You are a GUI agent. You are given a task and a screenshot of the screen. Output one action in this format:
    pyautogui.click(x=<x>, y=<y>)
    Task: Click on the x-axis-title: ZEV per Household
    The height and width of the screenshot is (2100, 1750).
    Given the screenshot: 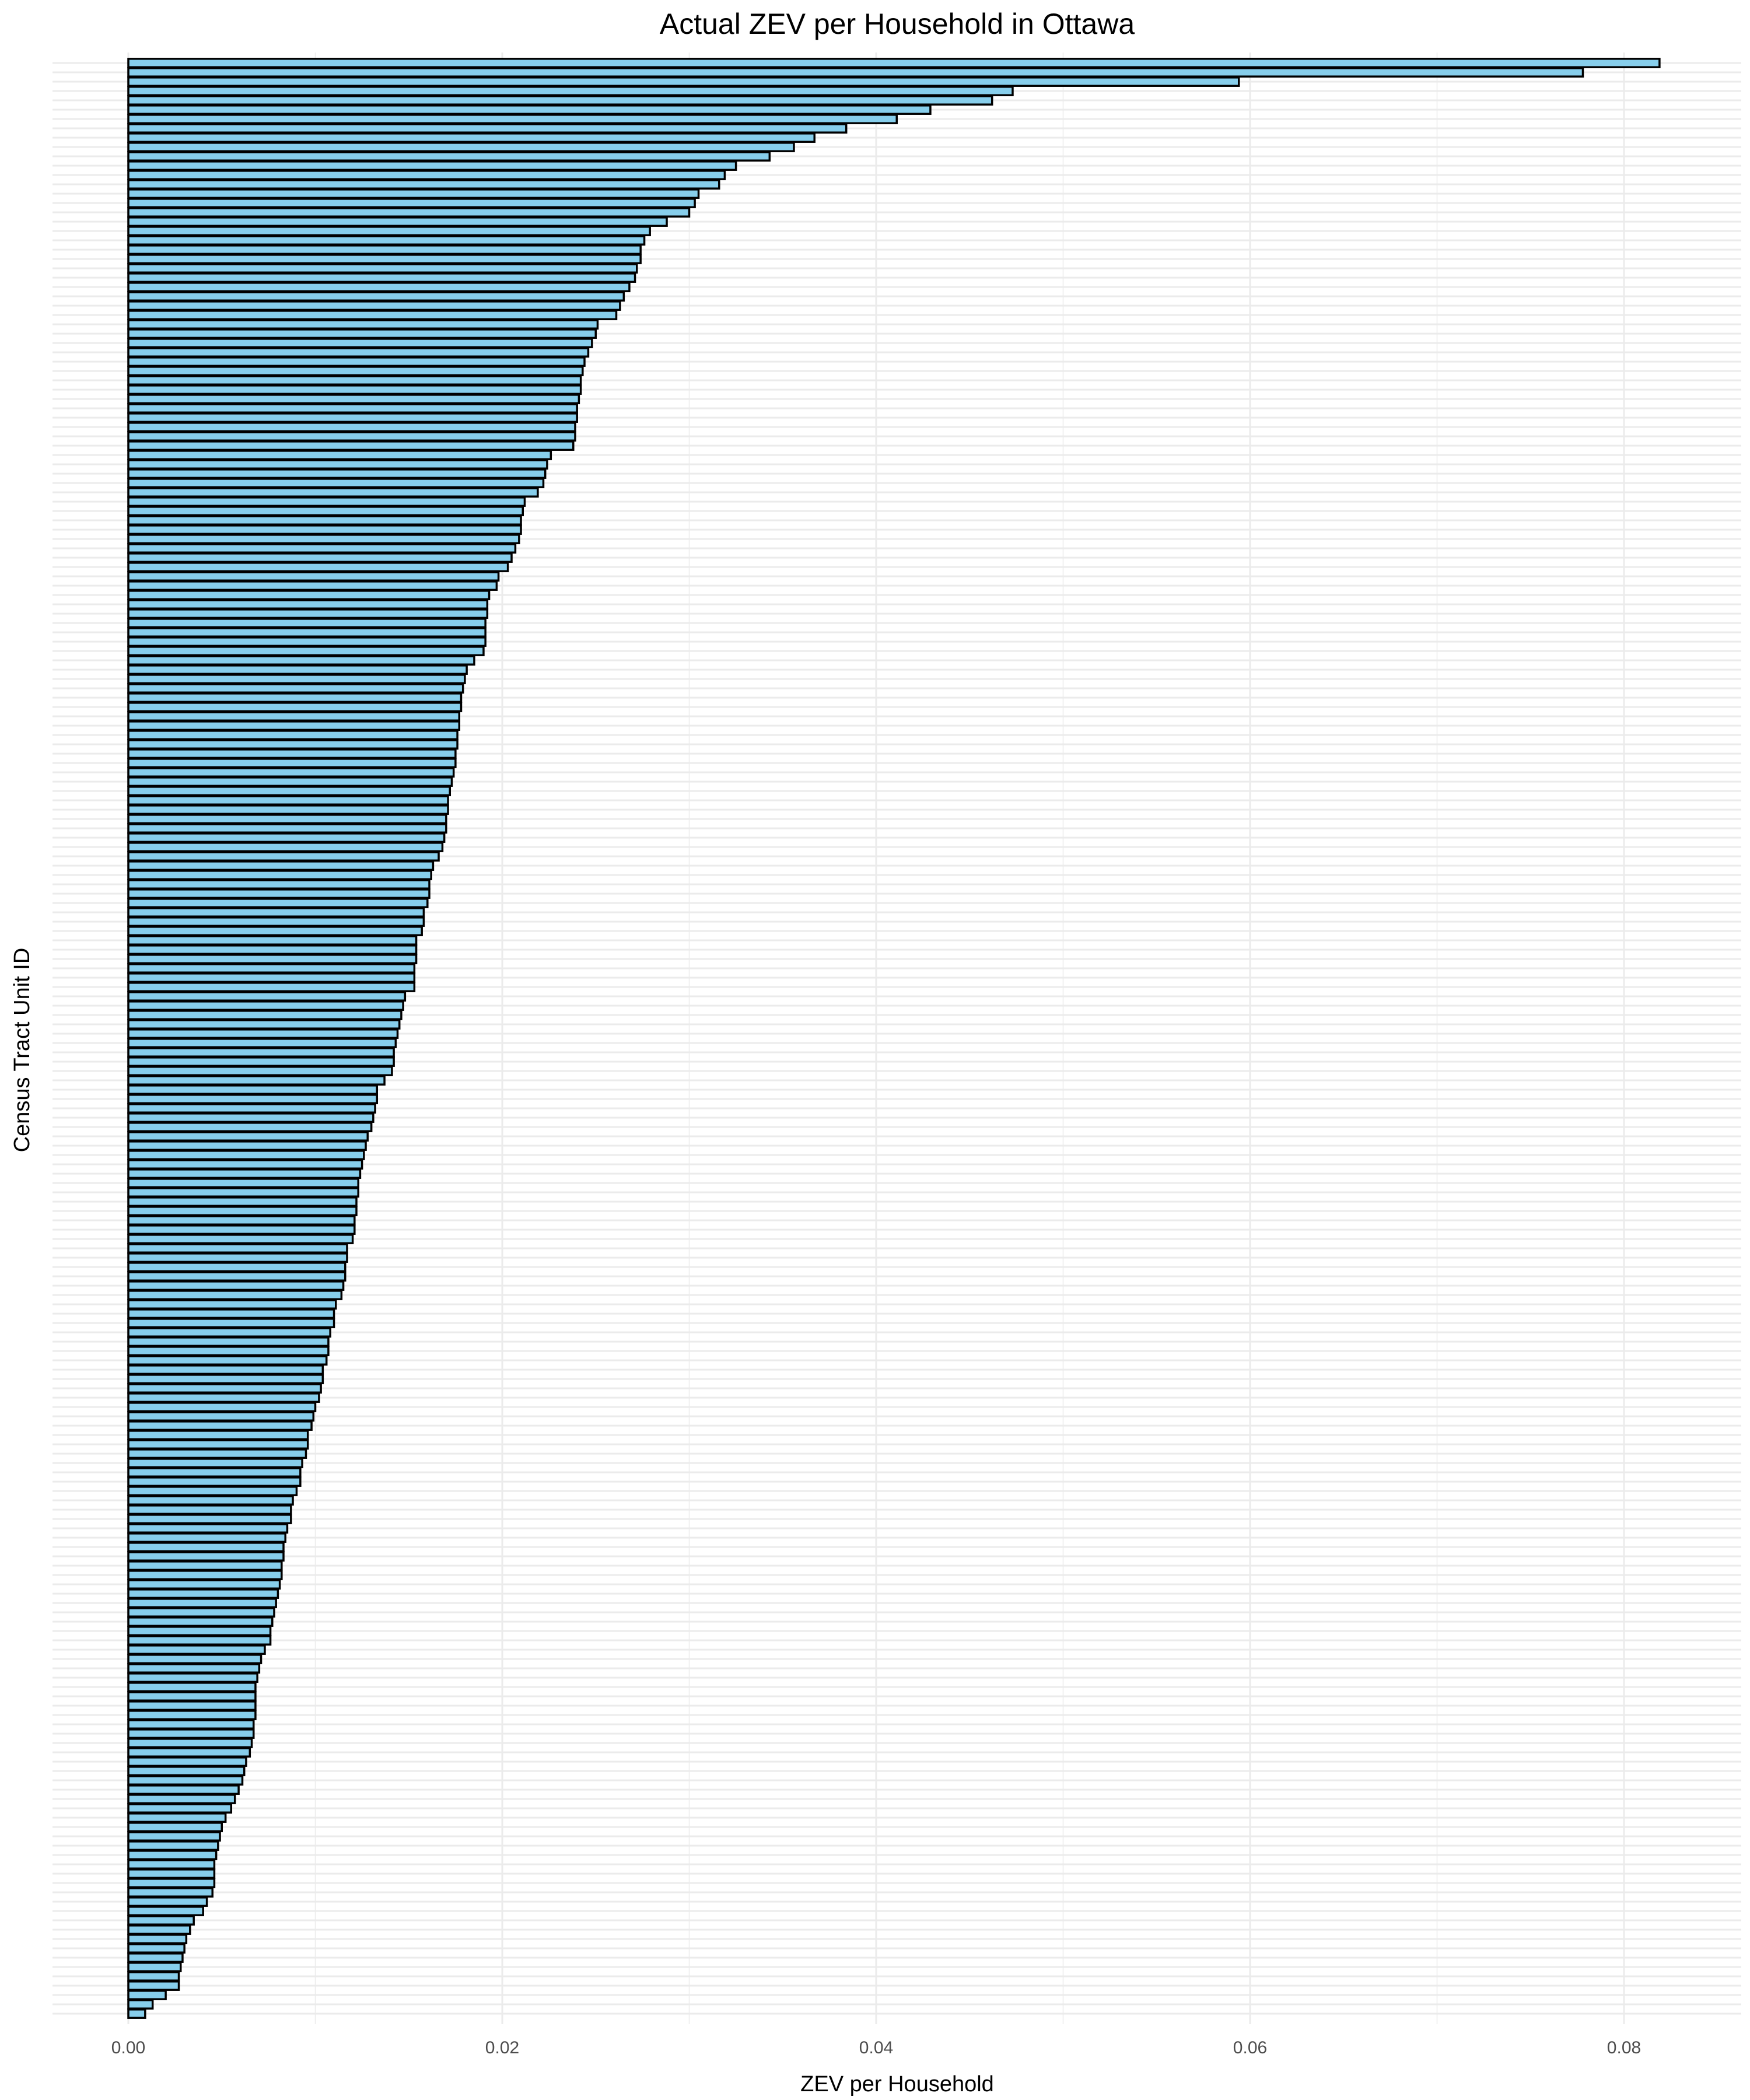 What is the action you would take?
    pyautogui.click(x=897, y=2084)
    